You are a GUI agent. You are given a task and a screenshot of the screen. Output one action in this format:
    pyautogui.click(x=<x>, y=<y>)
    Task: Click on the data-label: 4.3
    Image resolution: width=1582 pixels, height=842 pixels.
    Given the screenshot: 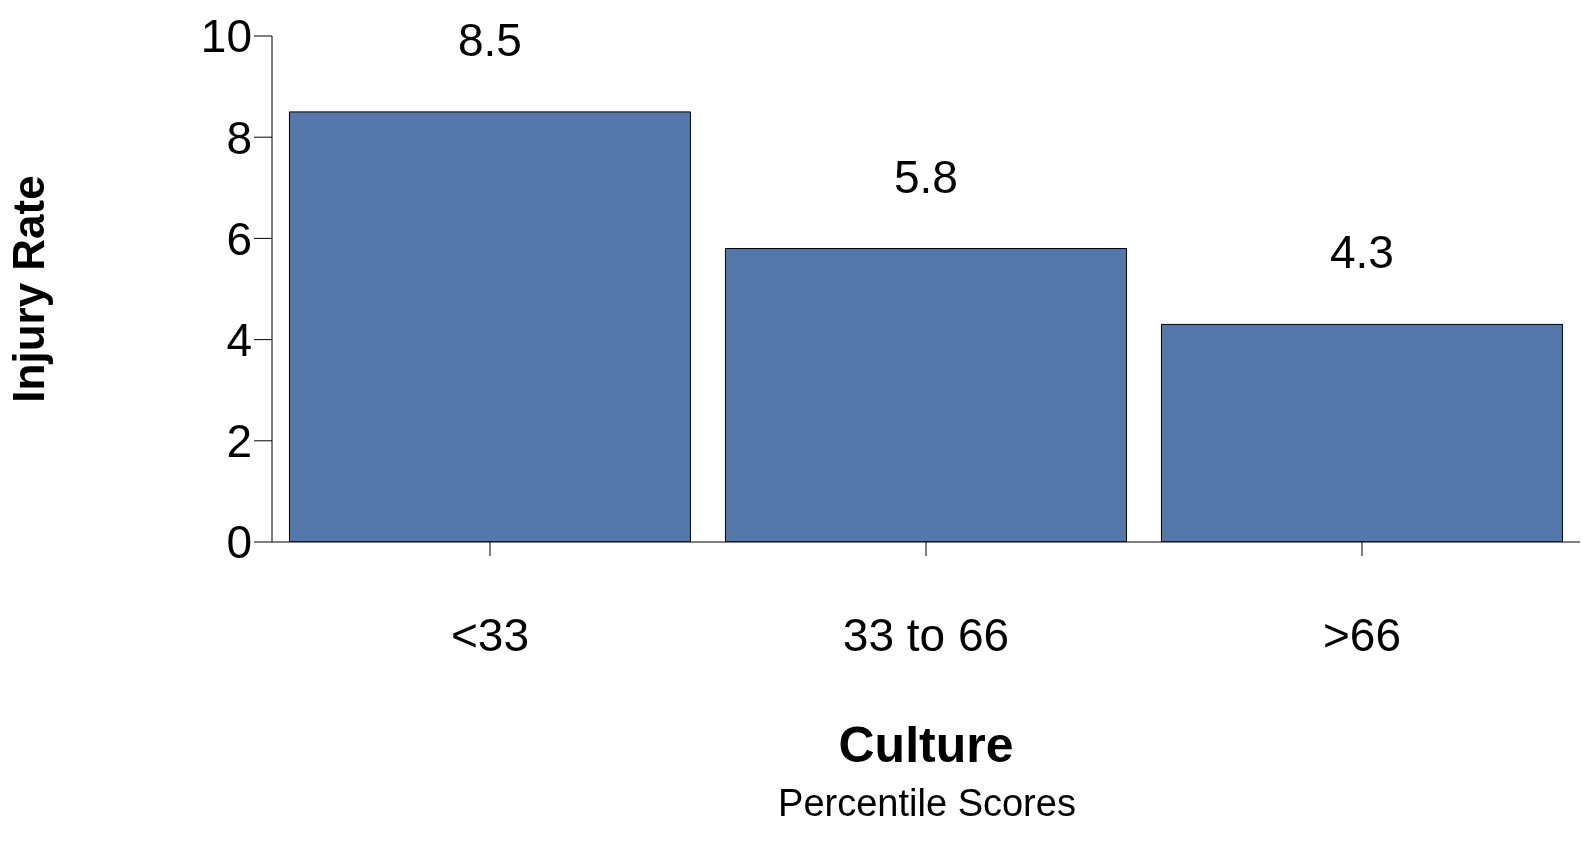 What is the action you would take?
    pyautogui.click(x=1361, y=252)
    